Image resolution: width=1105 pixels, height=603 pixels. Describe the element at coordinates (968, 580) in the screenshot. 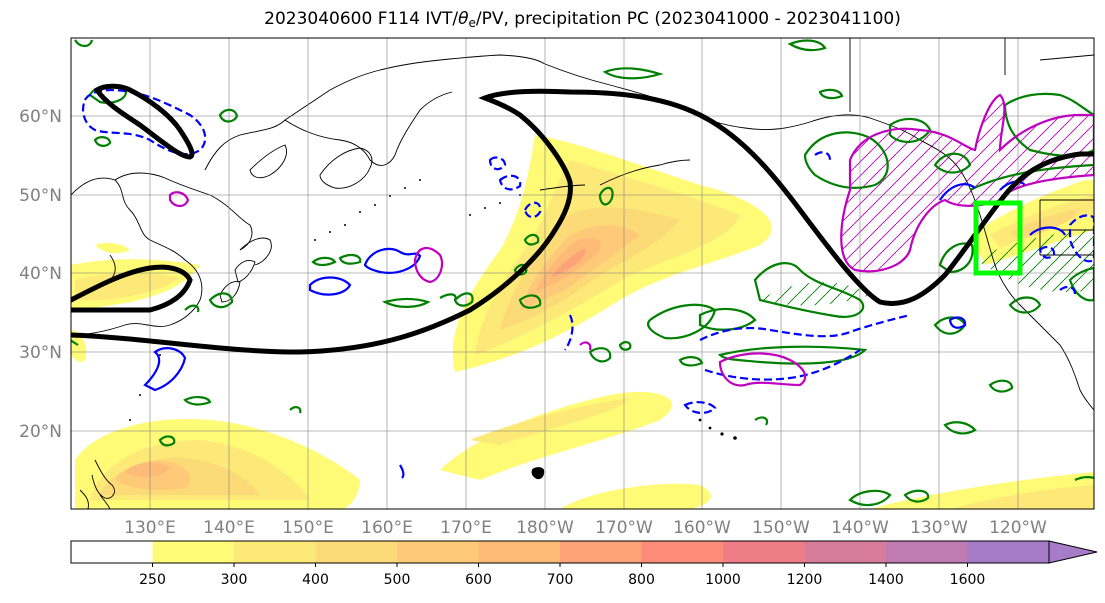

I see `colorbar-tick-label: 1600` at that location.